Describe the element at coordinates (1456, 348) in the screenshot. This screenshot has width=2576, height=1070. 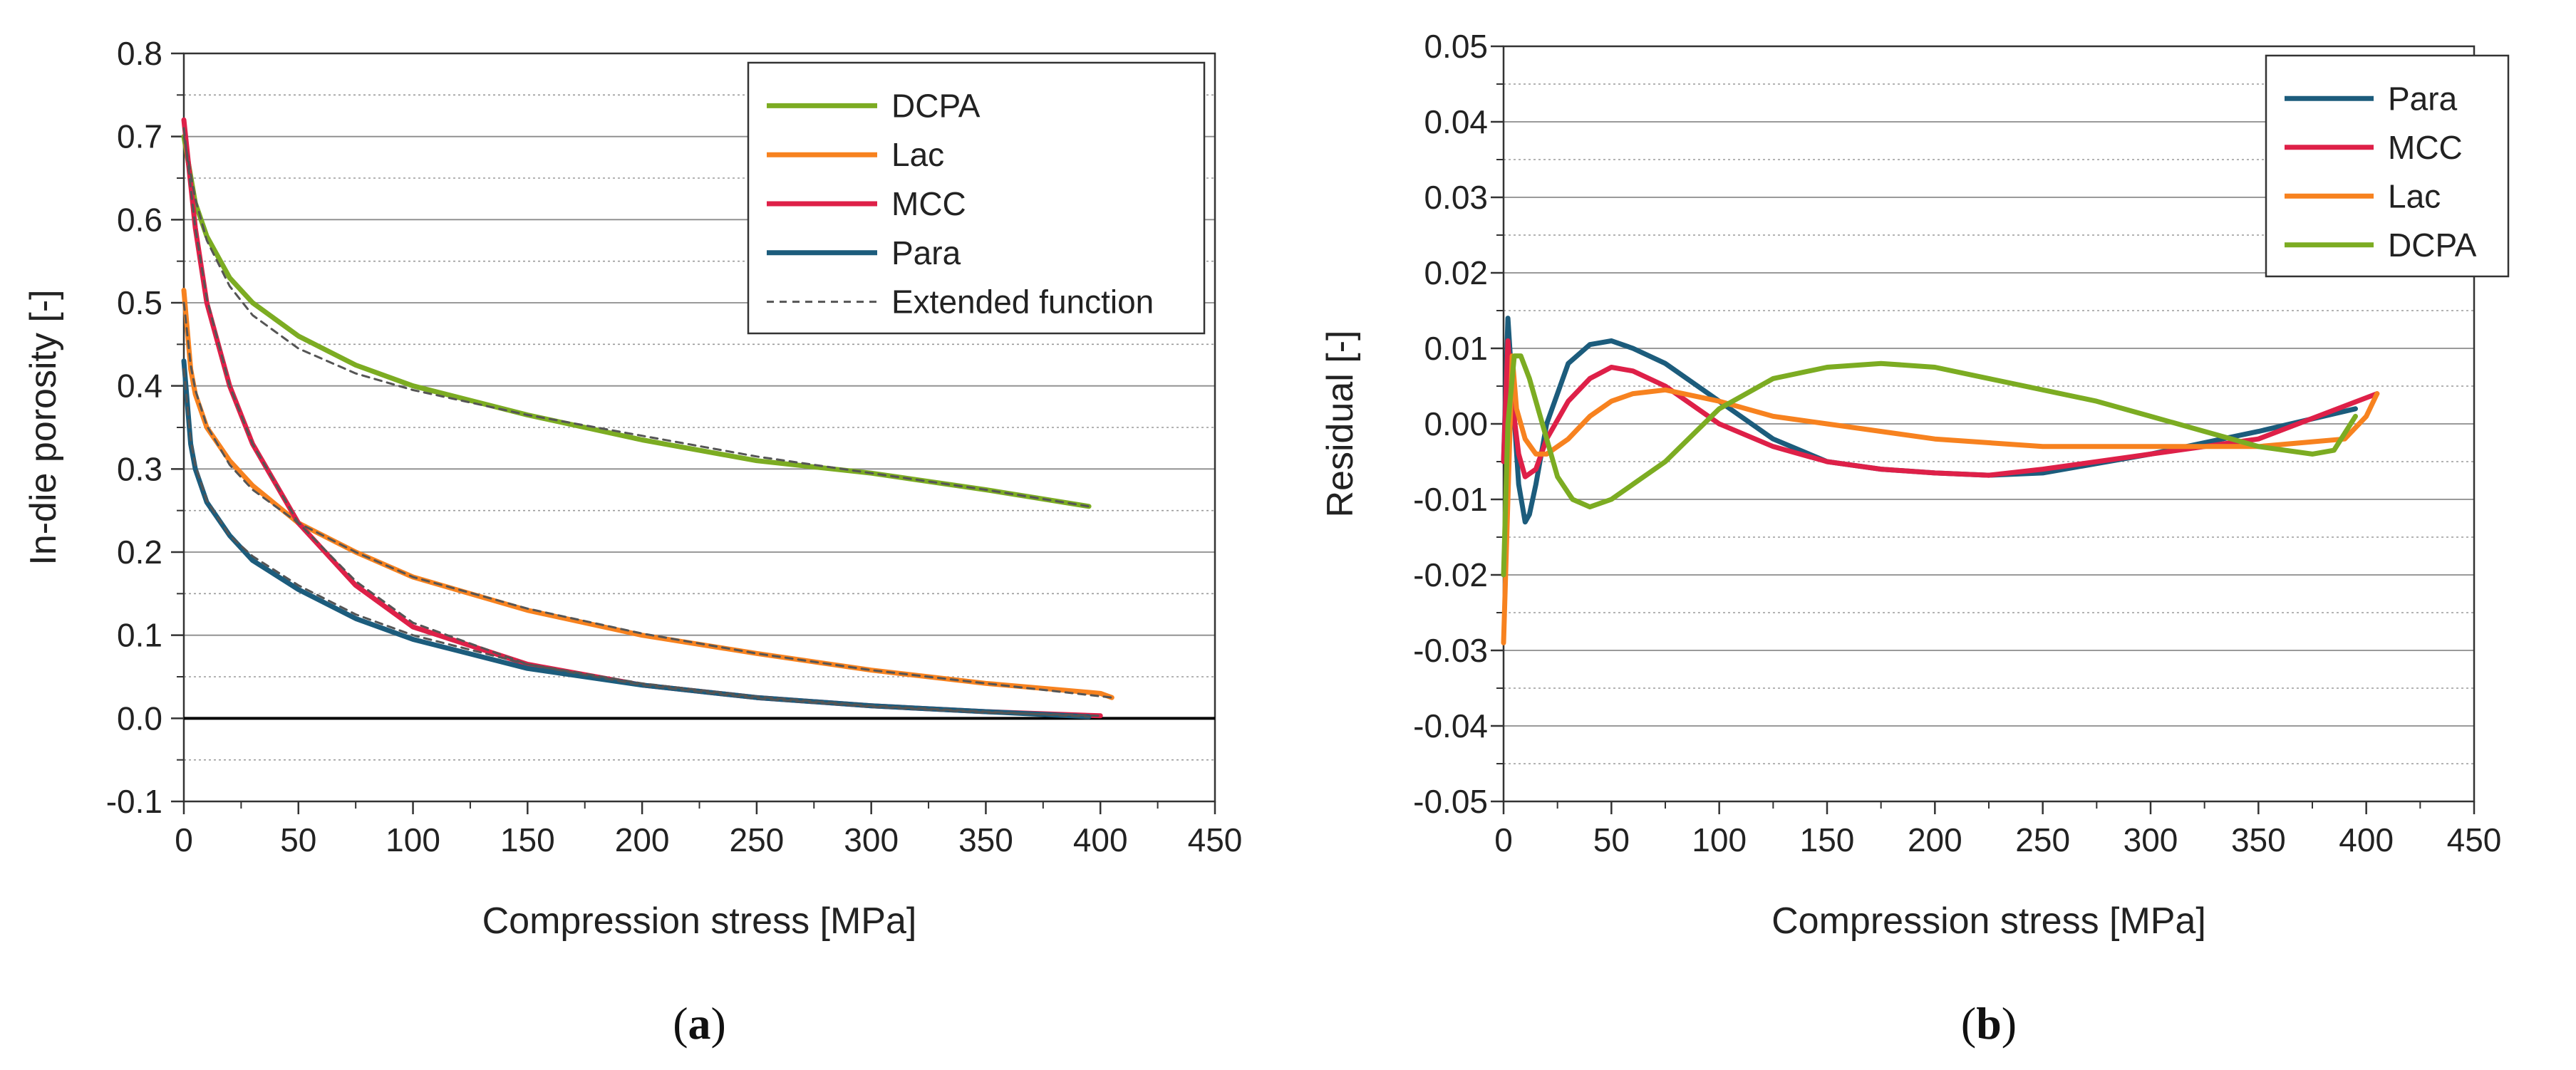
I see `y-tick-label: 0.01` at that location.